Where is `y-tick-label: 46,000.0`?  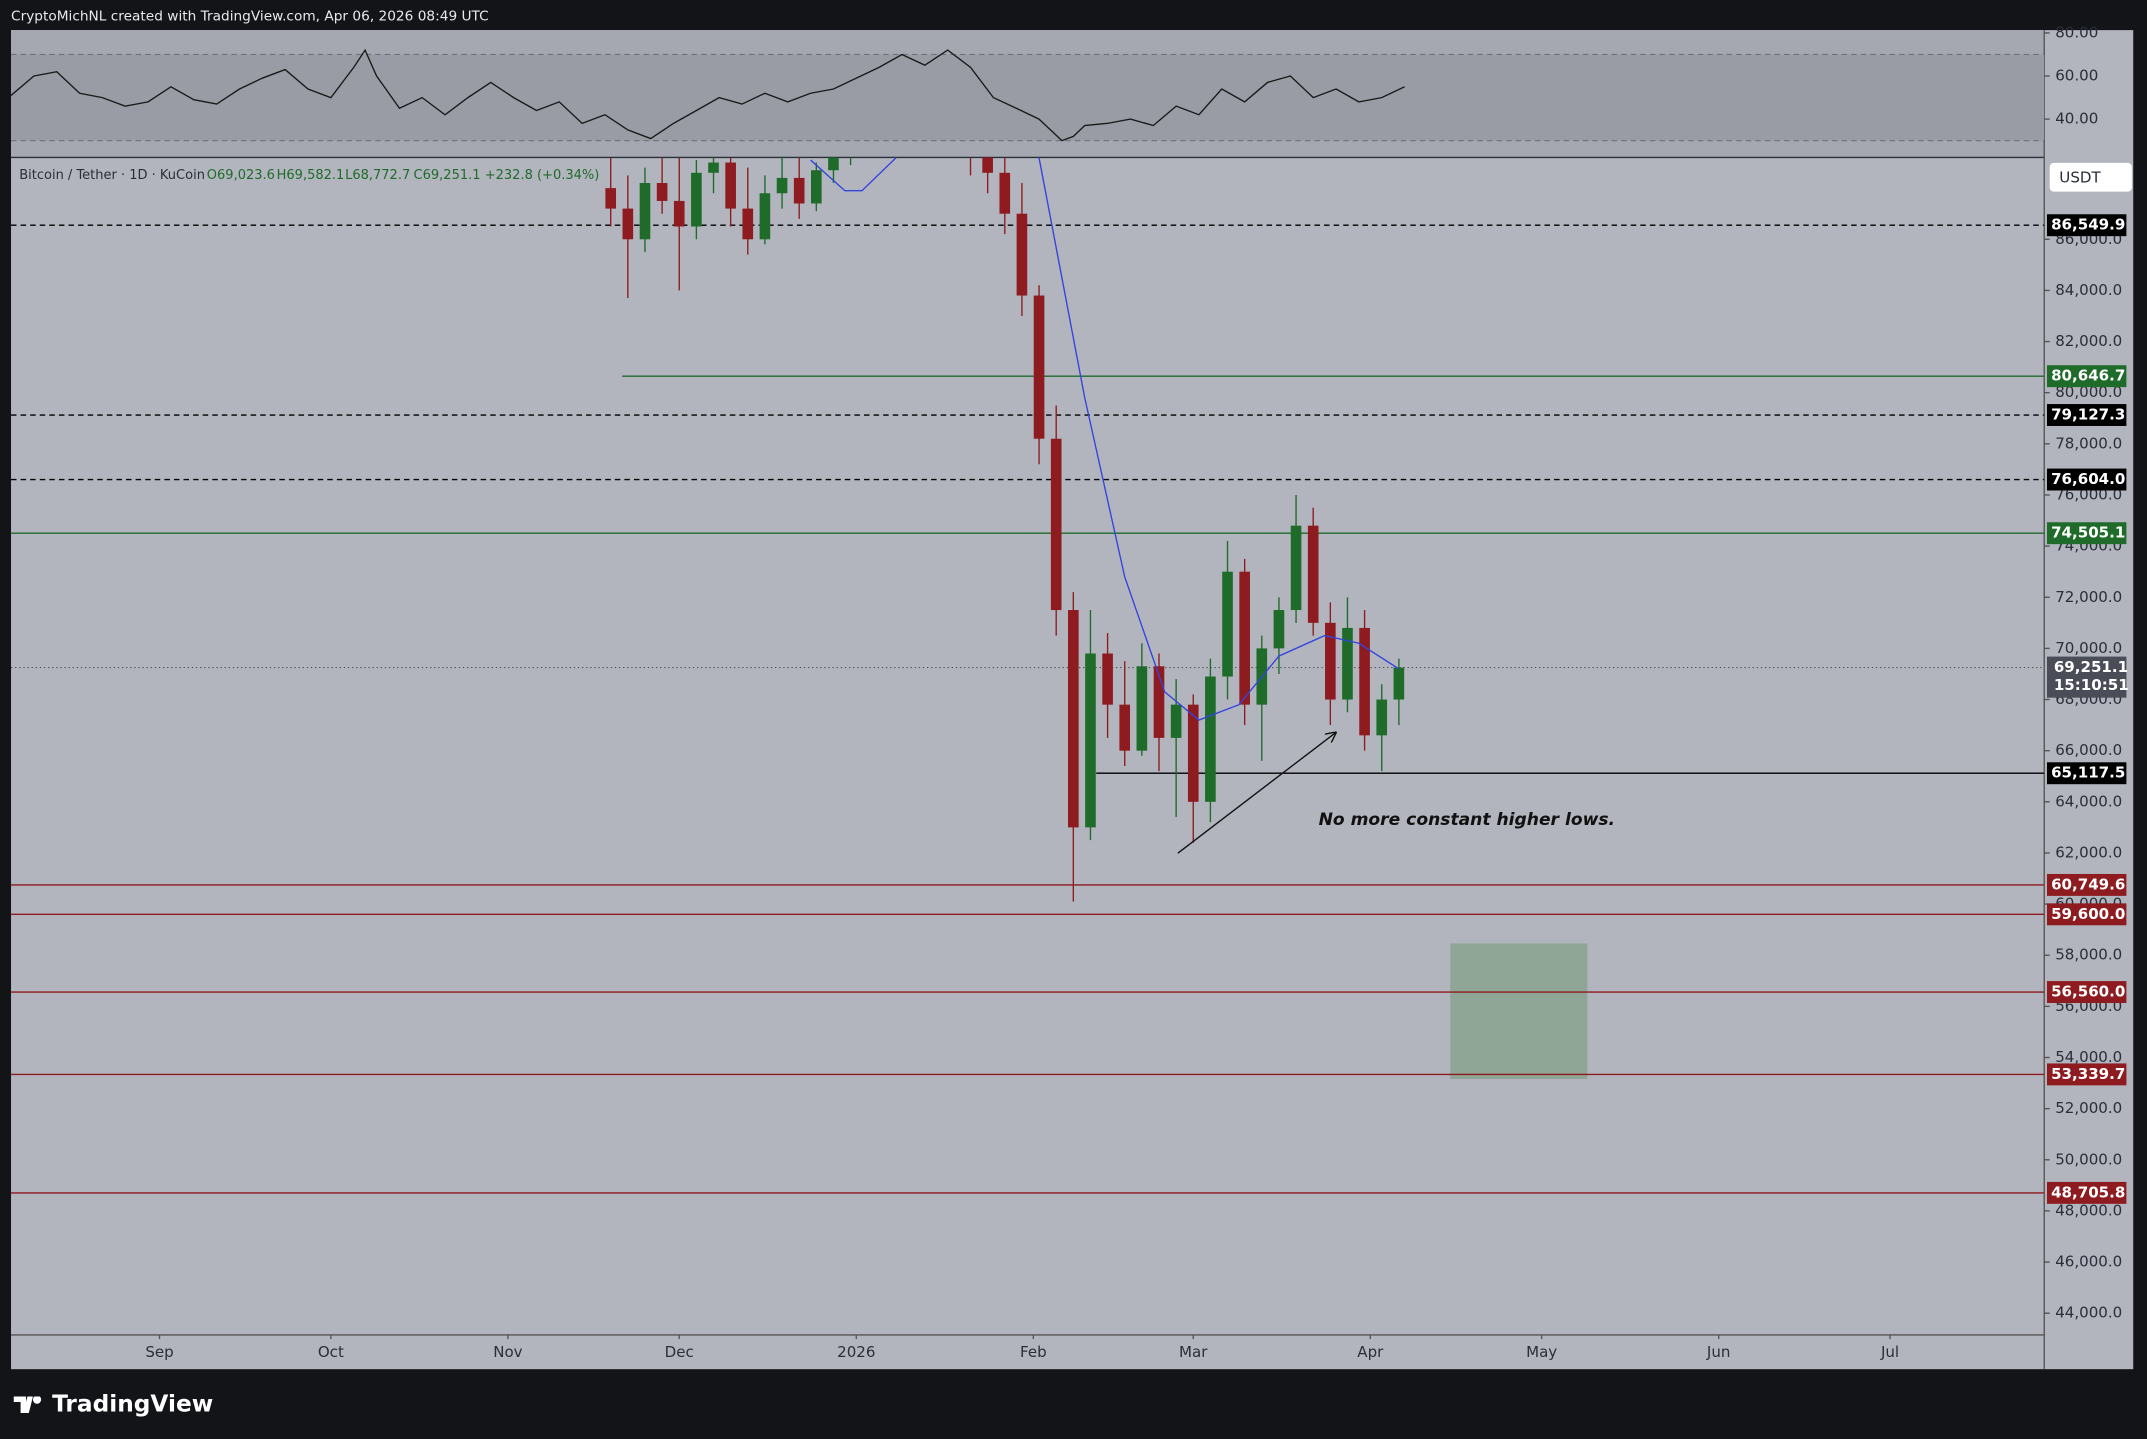
y-tick-label: 46,000.0 is located at coordinates (2088, 1262).